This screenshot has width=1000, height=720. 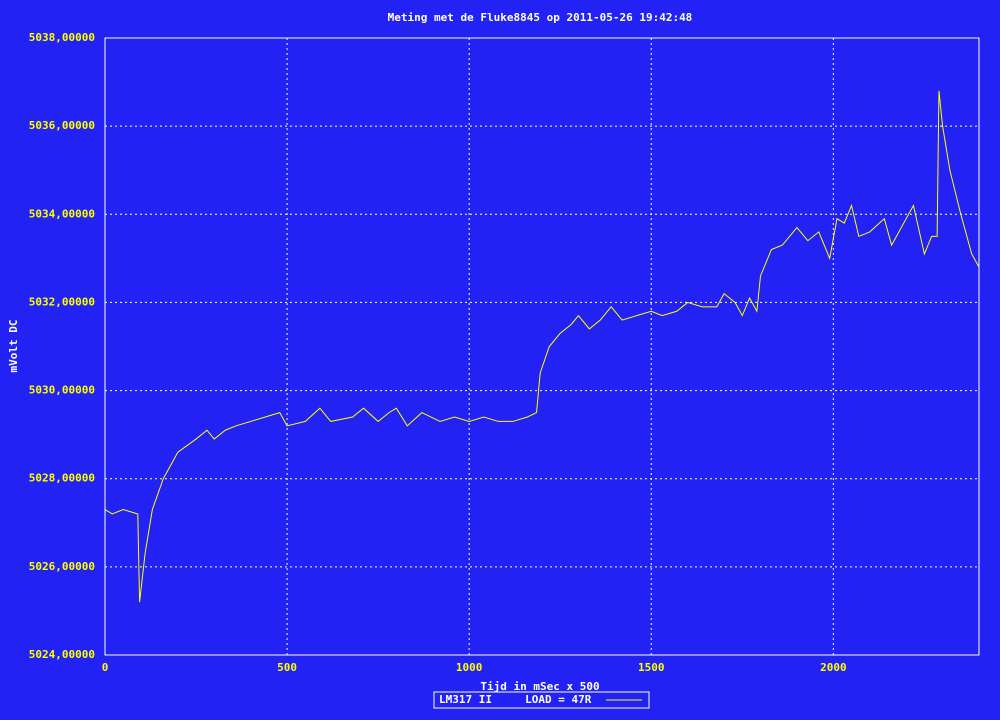 What do you see at coordinates (651, 667) in the screenshot?
I see `x-tick-label: 1500` at bounding box center [651, 667].